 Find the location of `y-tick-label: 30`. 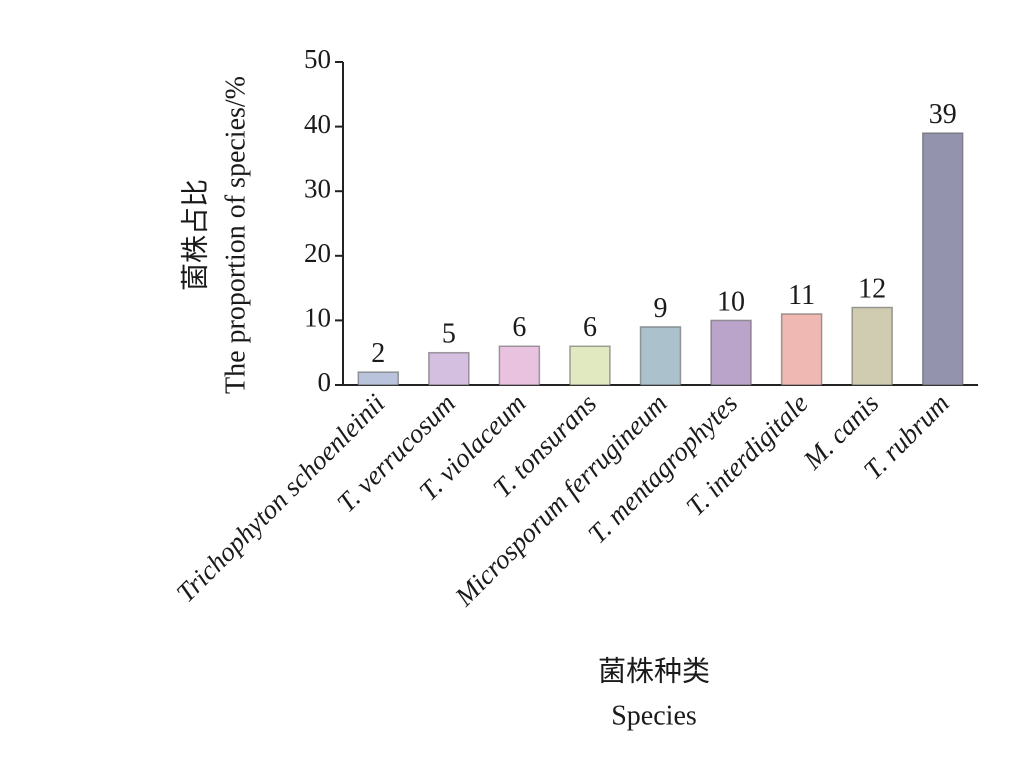

y-tick-label: 30 is located at coordinates (317, 188).